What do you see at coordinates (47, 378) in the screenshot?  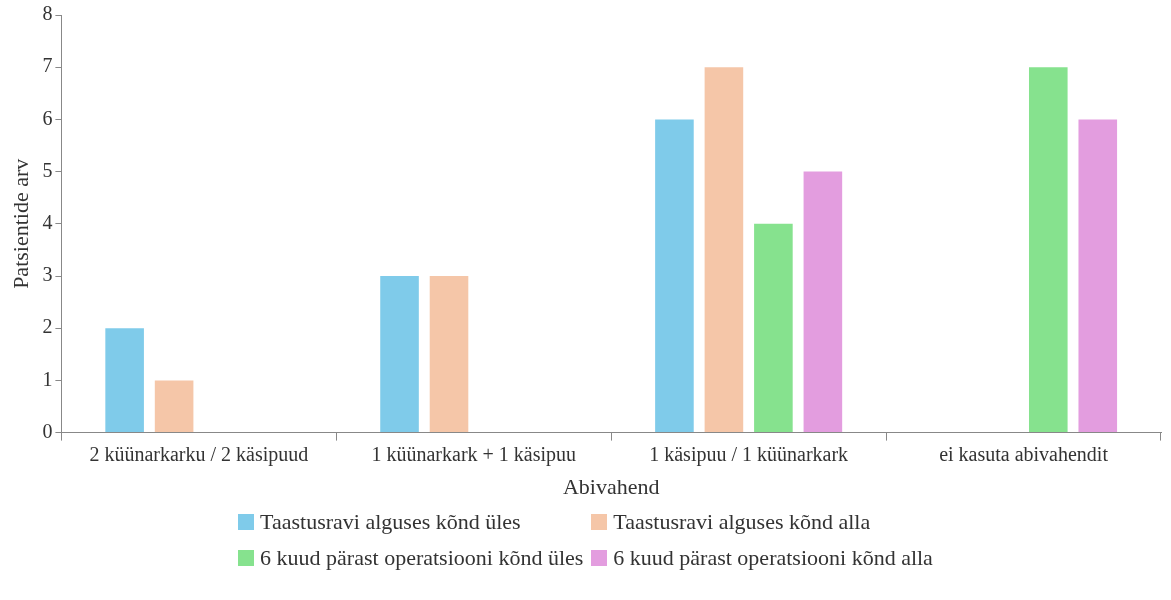 I see `y-tick-label: 1` at bounding box center [47, 378].